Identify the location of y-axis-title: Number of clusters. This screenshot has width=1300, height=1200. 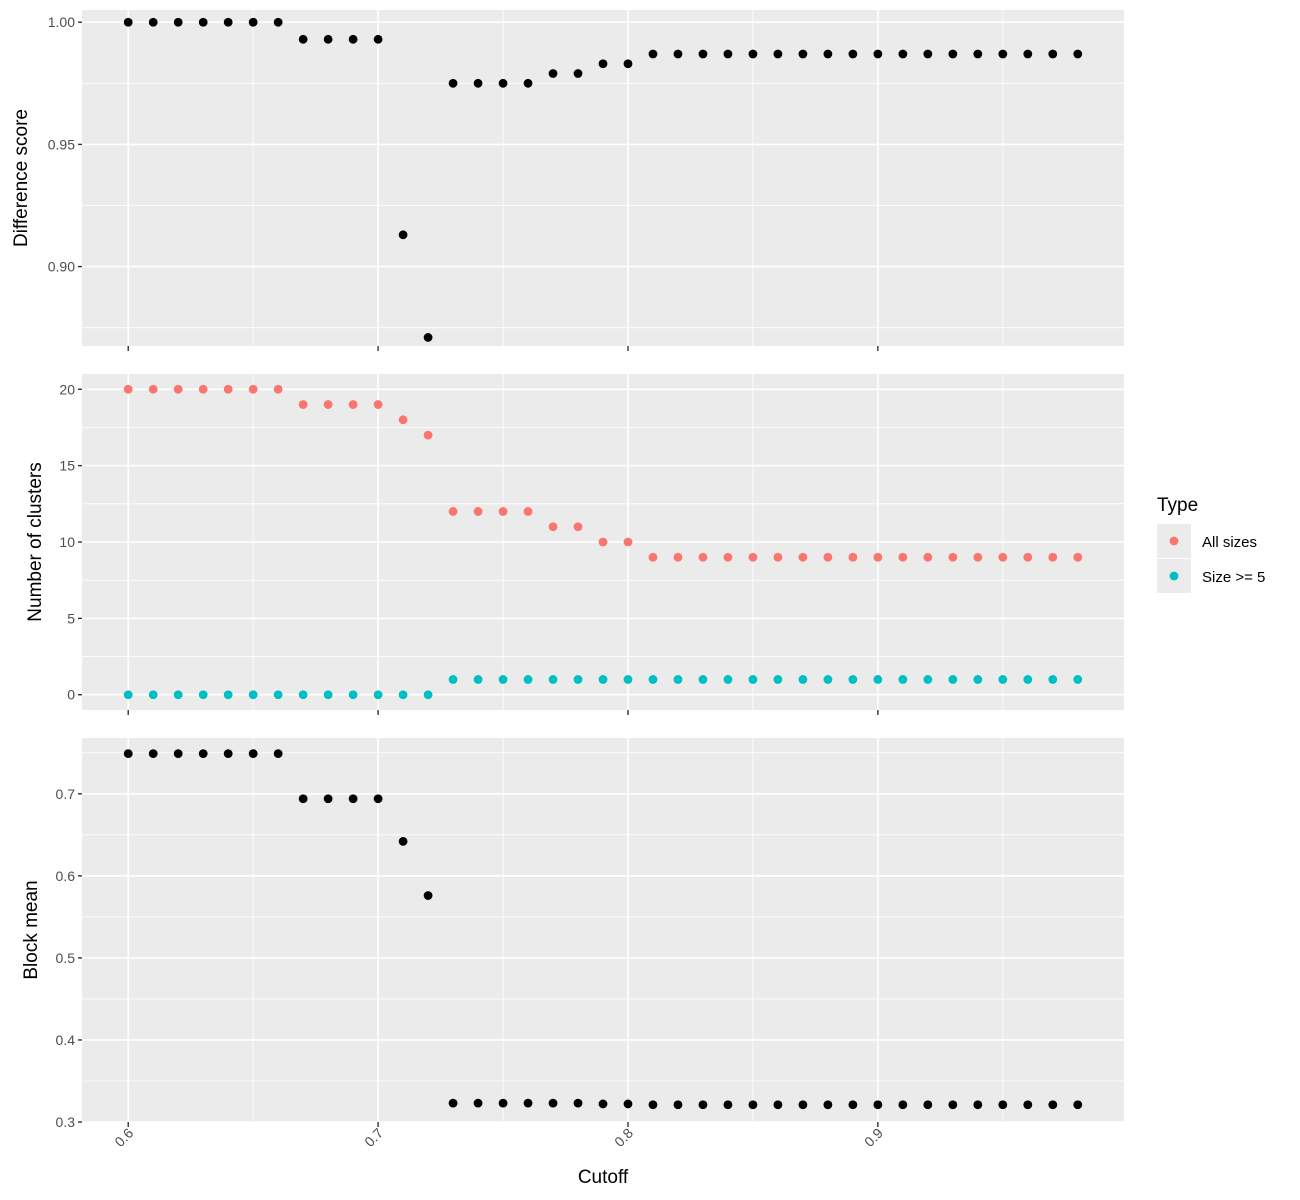
(35, 541).